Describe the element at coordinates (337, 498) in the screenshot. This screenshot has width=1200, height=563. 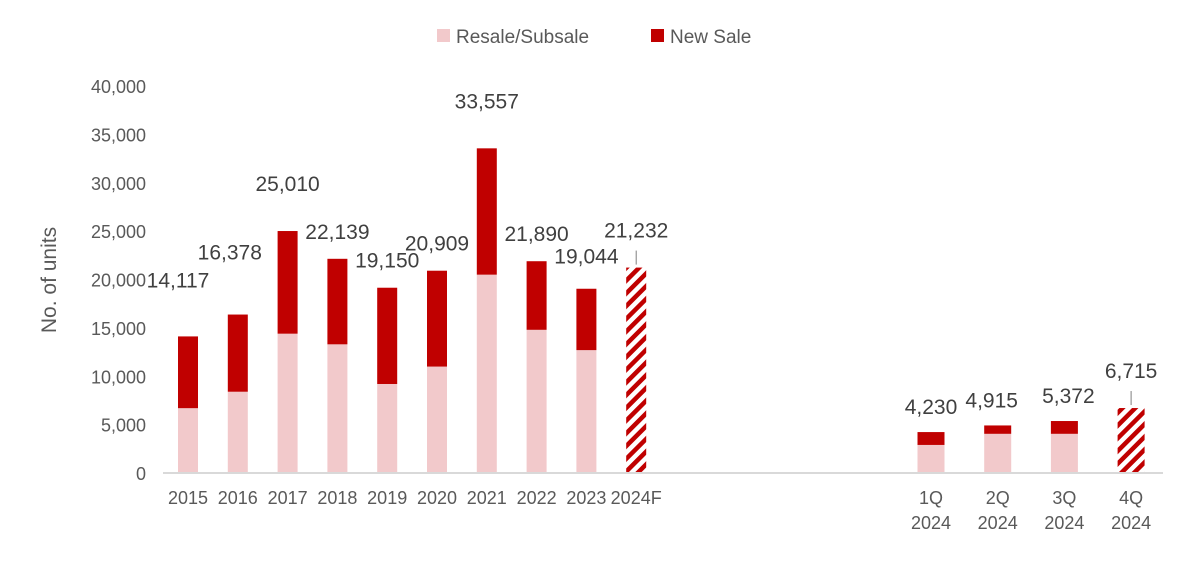
I see `x-tick-label: 2018` at that location.